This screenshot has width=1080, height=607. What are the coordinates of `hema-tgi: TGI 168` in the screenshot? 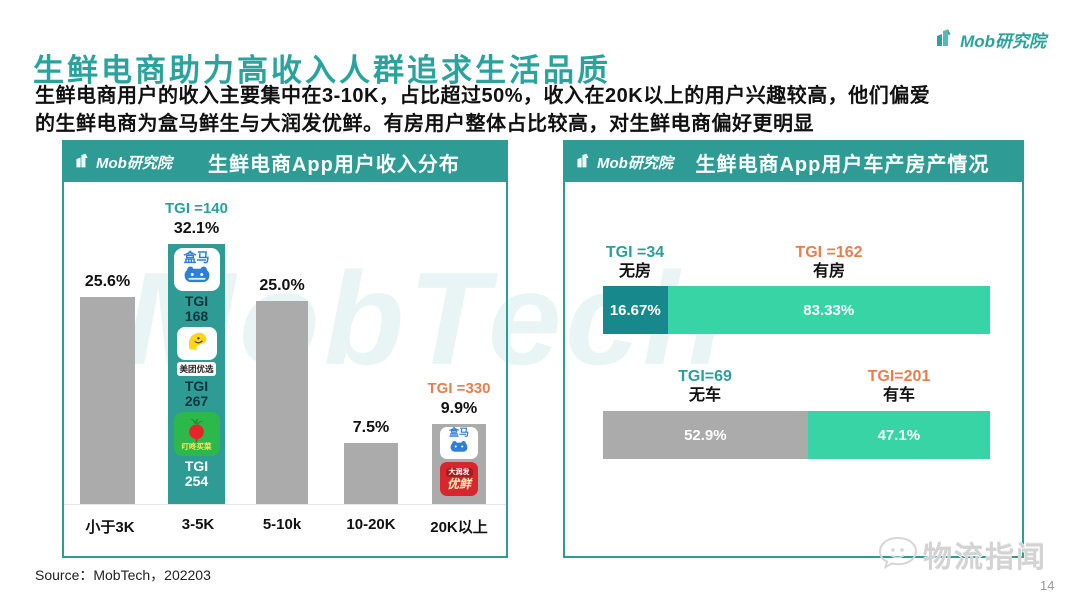 It's located at (196, 309).